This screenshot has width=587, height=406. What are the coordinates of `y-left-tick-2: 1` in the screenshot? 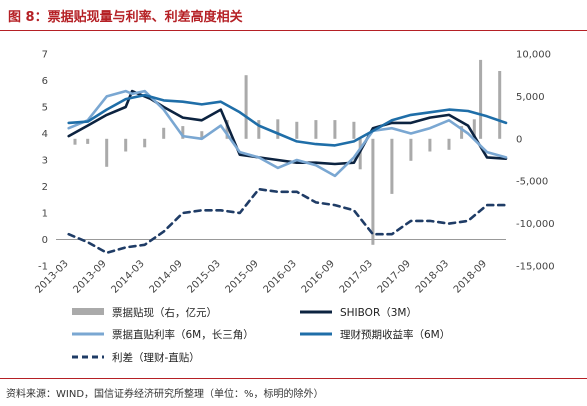 It's located at (45, 214).